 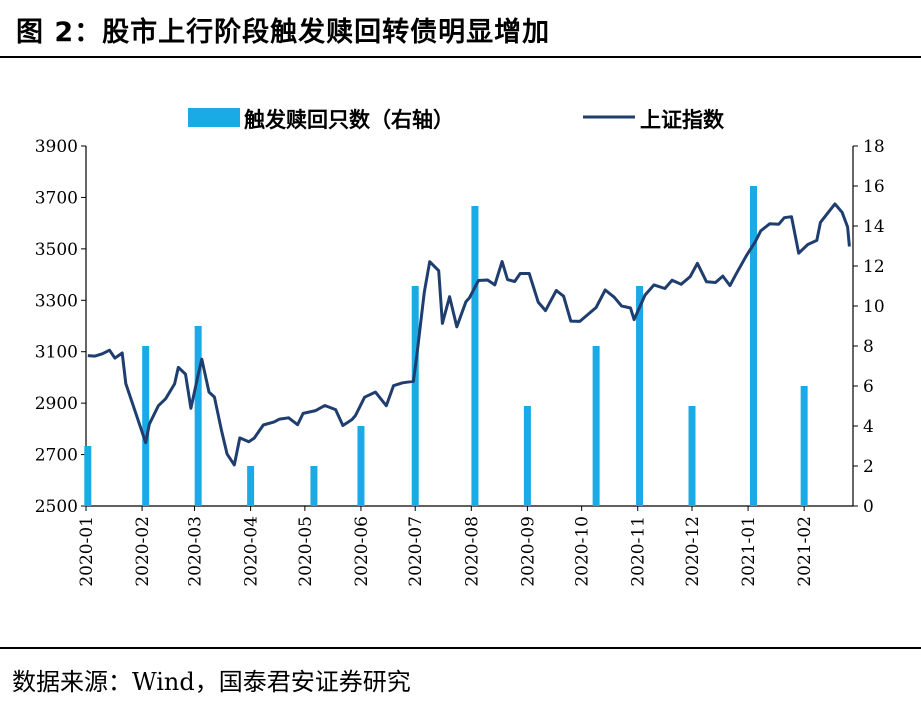 I want to click on x-tick-label: 2020-05, so click(x=306, y=551).